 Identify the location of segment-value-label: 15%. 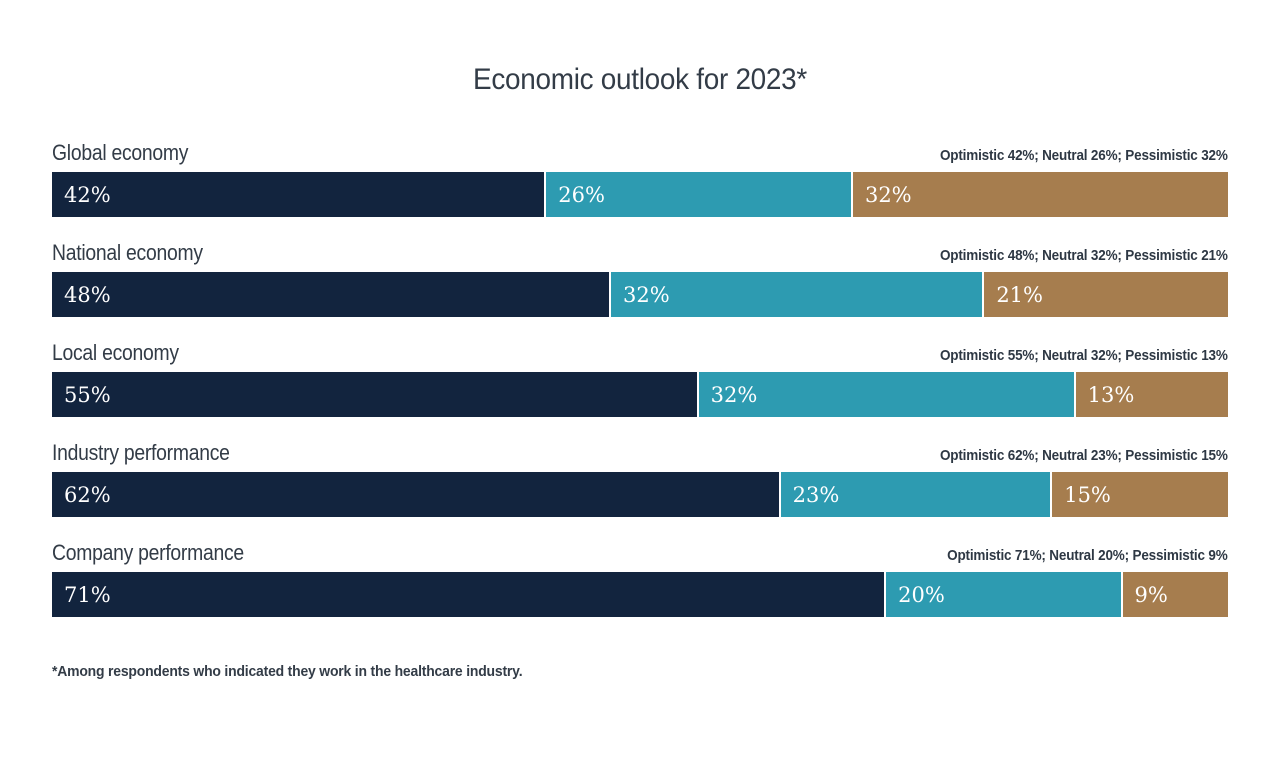
(1087, 494).